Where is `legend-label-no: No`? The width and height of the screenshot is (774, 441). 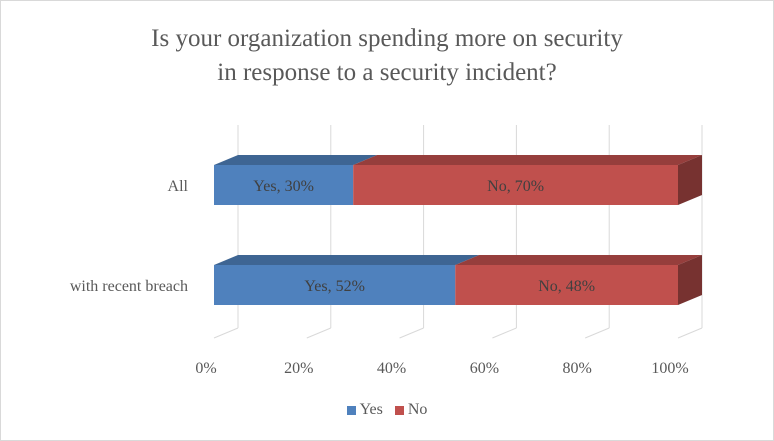 legend-label-no: No is located at coordinates (417, 409).